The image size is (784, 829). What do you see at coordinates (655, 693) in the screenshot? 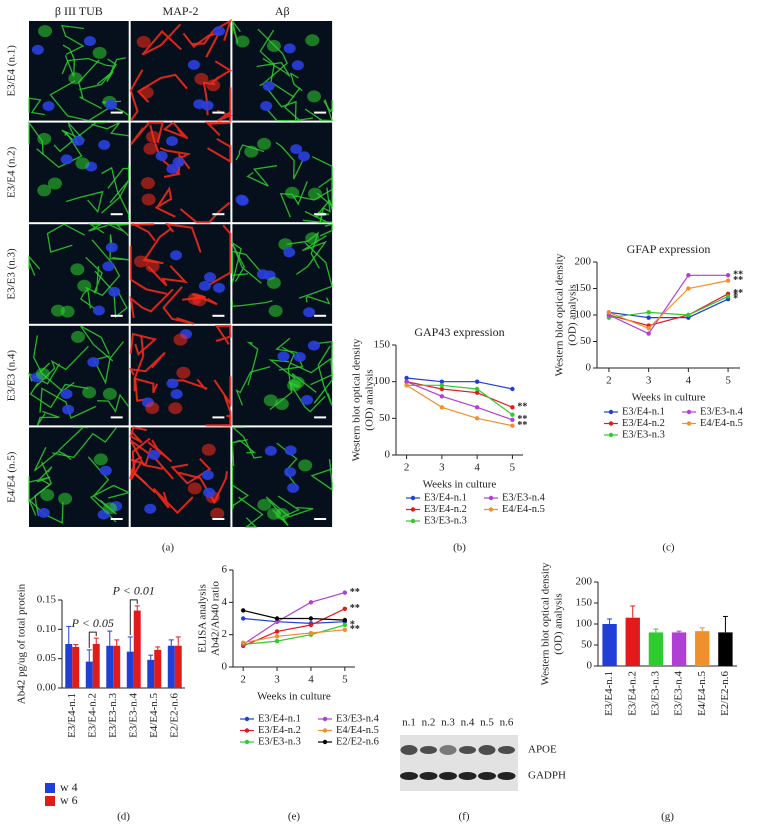
I see `x-tick-label: E3/E3-n.3` at bounding box center [655, 693].